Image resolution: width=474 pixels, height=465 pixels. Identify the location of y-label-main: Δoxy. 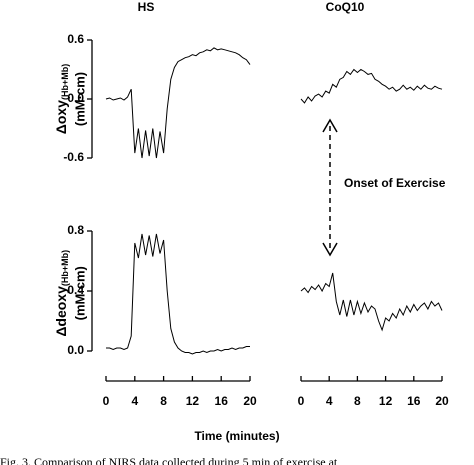
(61, 117).